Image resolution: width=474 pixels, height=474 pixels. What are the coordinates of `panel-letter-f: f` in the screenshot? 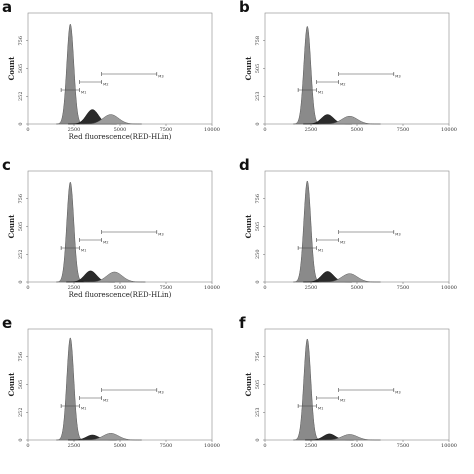 It's located at (242, 323).